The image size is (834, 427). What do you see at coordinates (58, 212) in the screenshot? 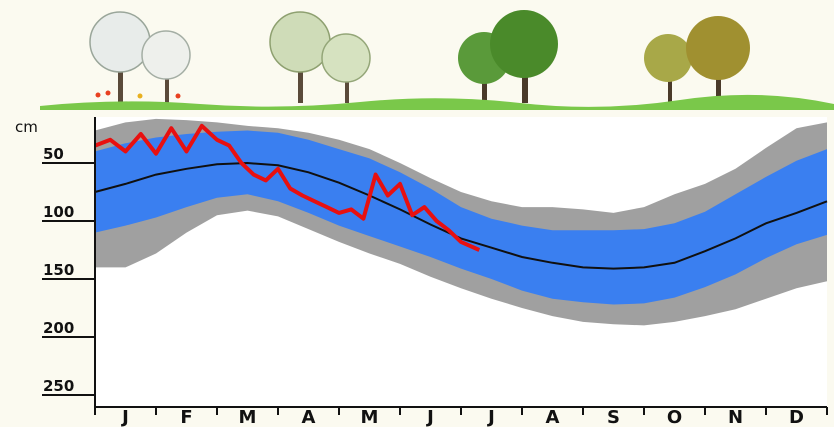
I see `y-tick-label: 100` at bounding box center [58, 212].